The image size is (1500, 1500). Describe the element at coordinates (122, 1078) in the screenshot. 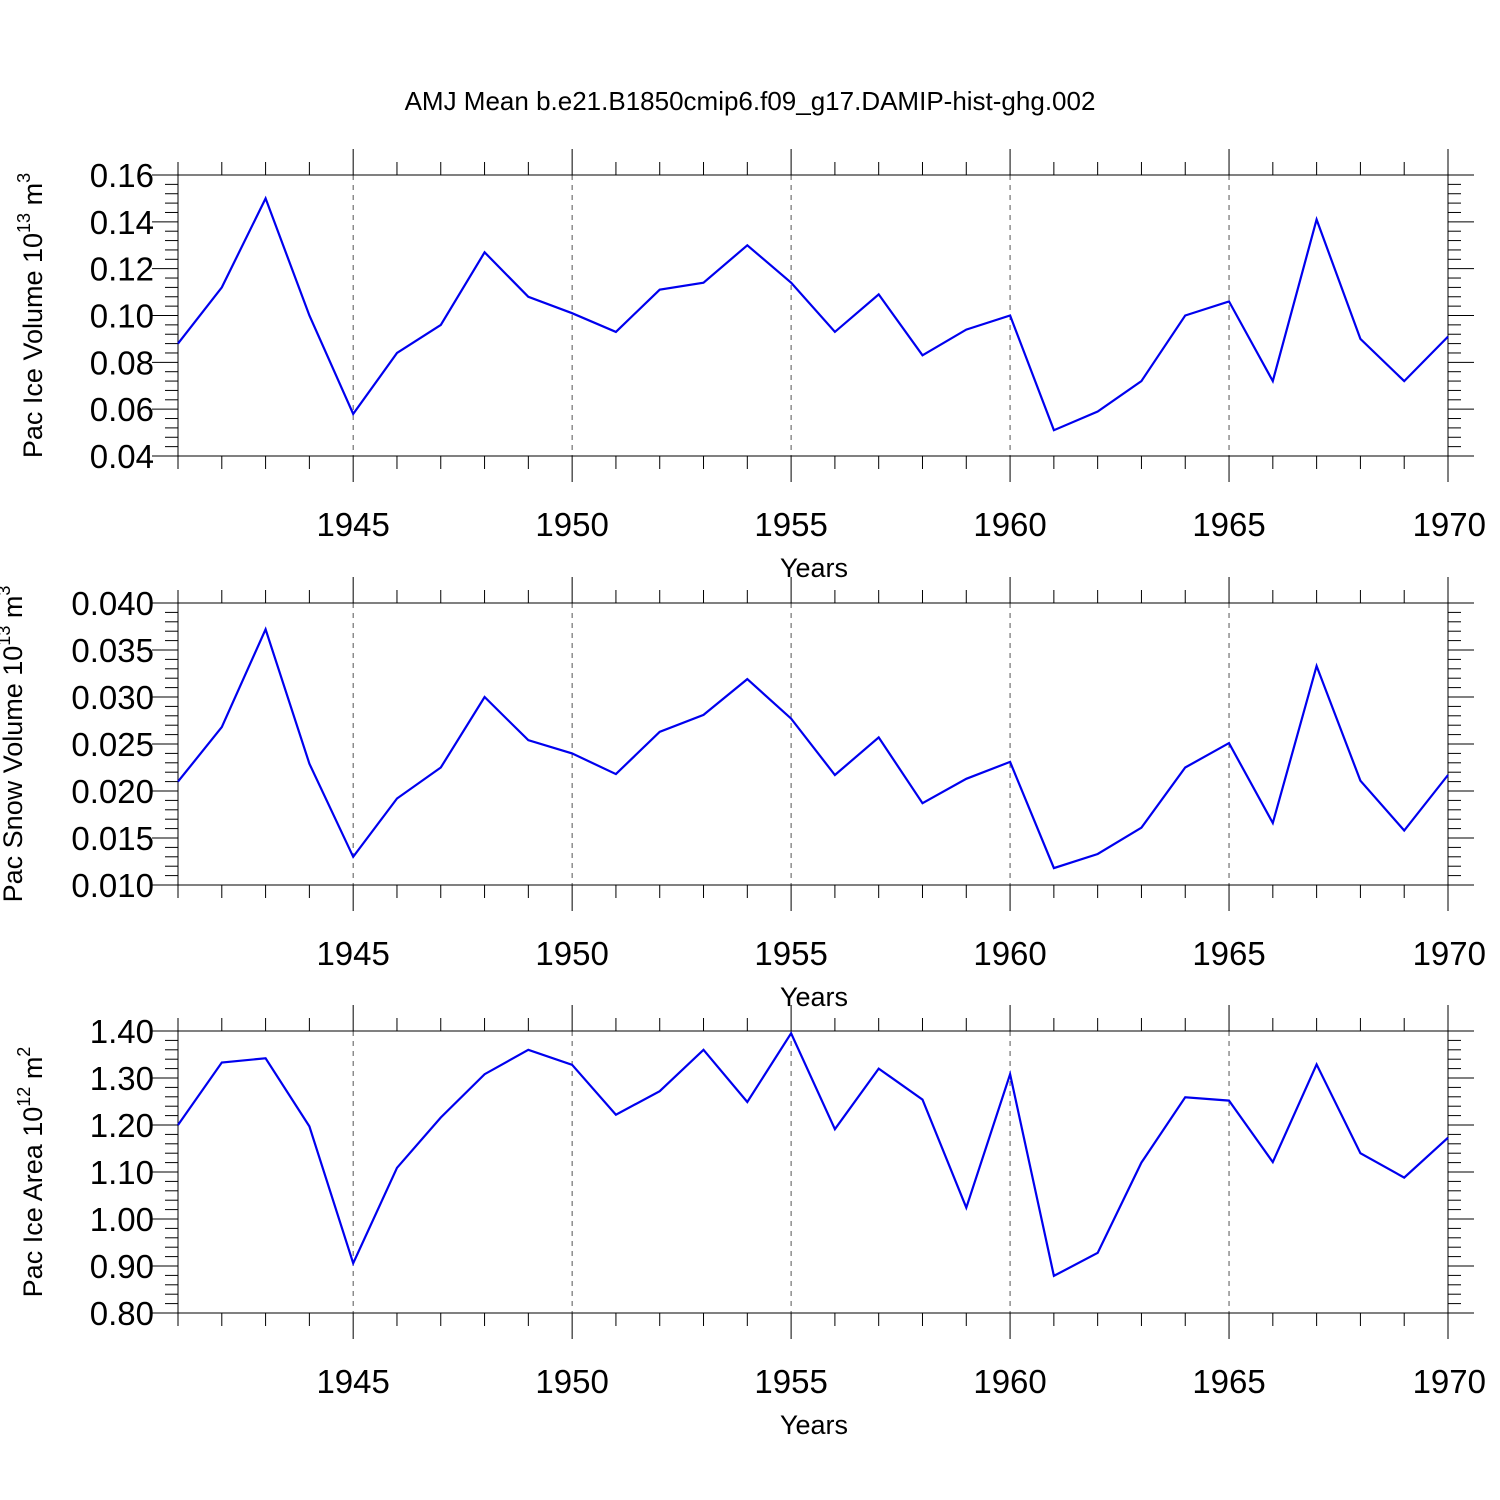

I see `y-tick-label: 1.30` at that location.